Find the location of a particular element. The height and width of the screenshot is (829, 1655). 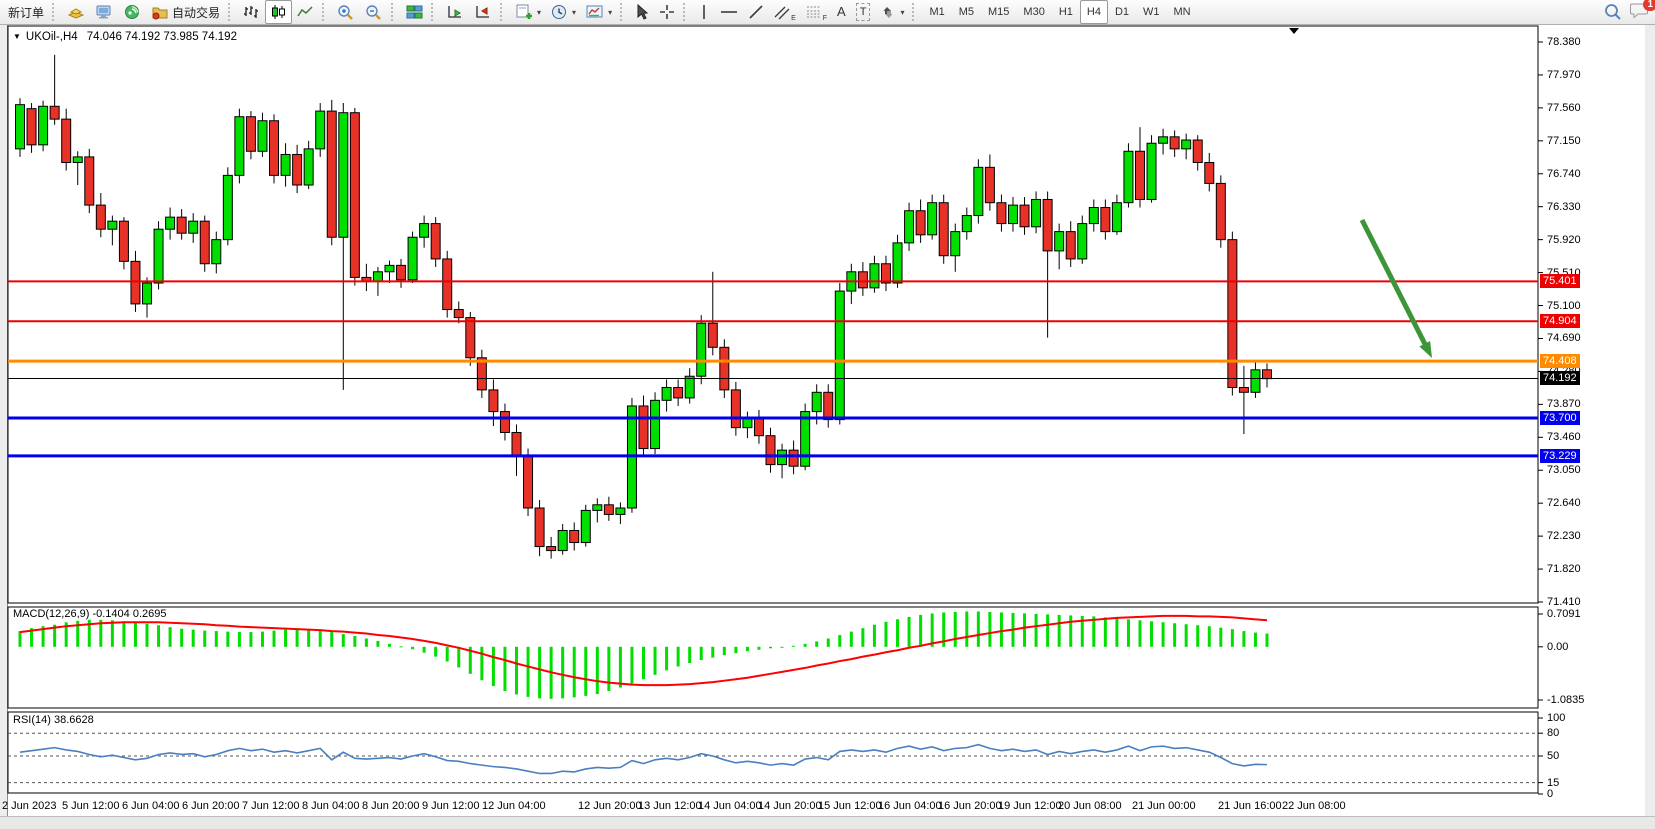

candlestick-icon is located at coordinates (279, 12).